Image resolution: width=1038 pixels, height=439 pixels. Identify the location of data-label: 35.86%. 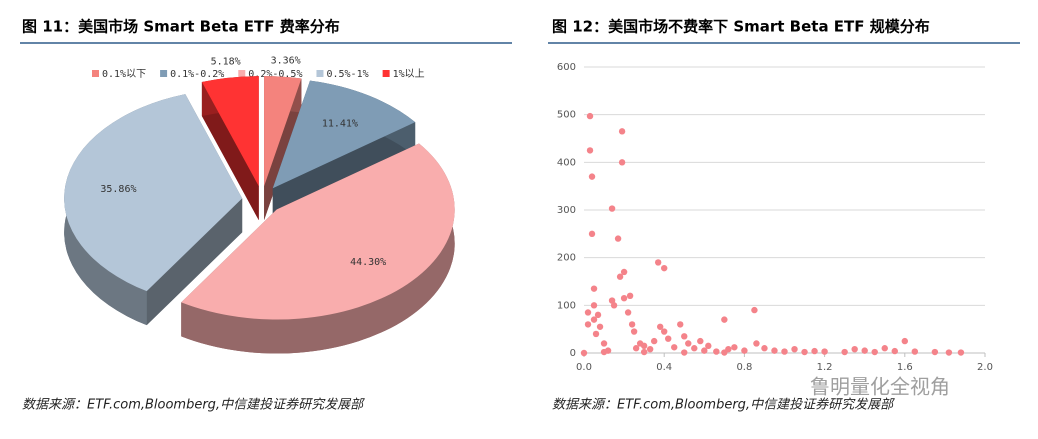
(118, 189).